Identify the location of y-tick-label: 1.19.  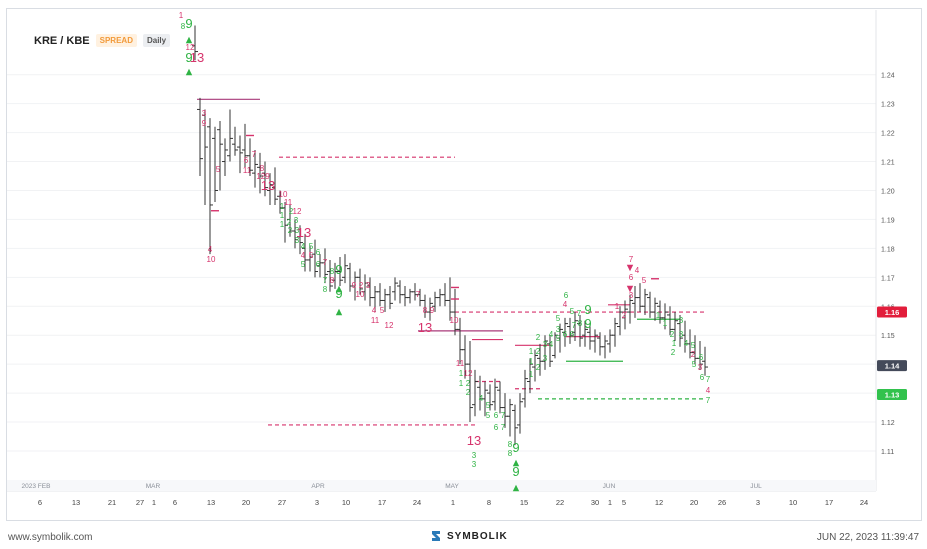
(888, 220).